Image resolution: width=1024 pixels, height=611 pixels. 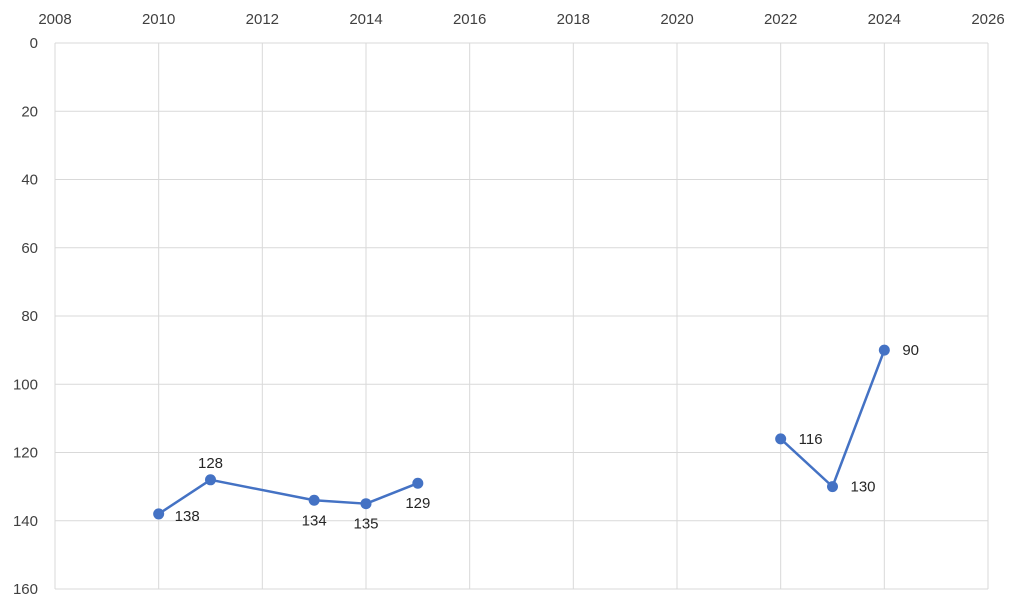 What do you see at coordinates (25, 453) in the screenshot?
I see `y-tick-label: 120` at bounding box center [25, 453].